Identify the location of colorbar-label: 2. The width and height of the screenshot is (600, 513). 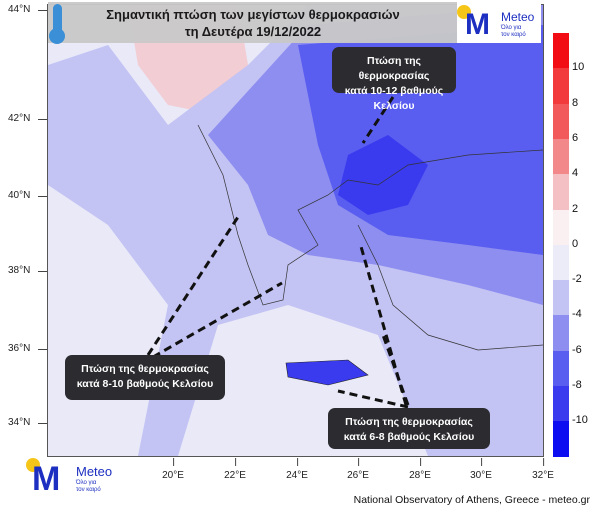
(575, 208).